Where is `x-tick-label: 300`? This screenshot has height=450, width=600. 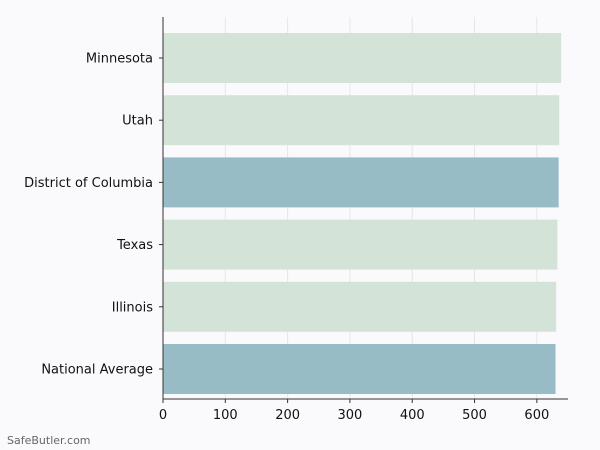
x-tick-label: 300 is located at coordinates (350, 415).